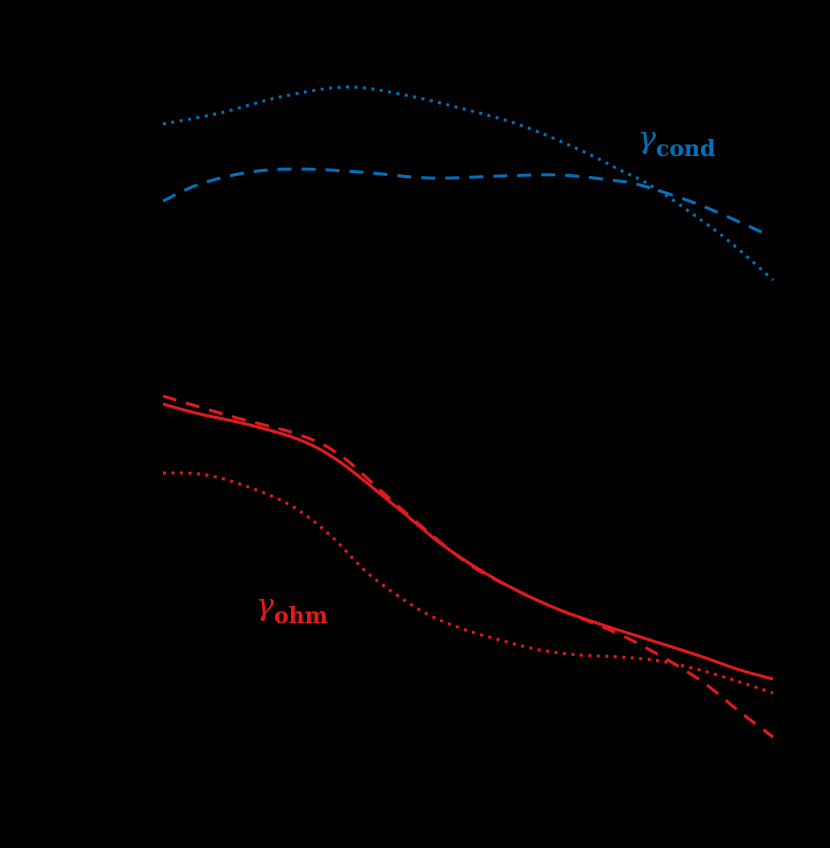 The height and width of the screenshot is (848, 830). Describe the element at coordinates (301, 616) in the screenshot. I see `annotation-gamma-ohm-sub: ohm` at that location.